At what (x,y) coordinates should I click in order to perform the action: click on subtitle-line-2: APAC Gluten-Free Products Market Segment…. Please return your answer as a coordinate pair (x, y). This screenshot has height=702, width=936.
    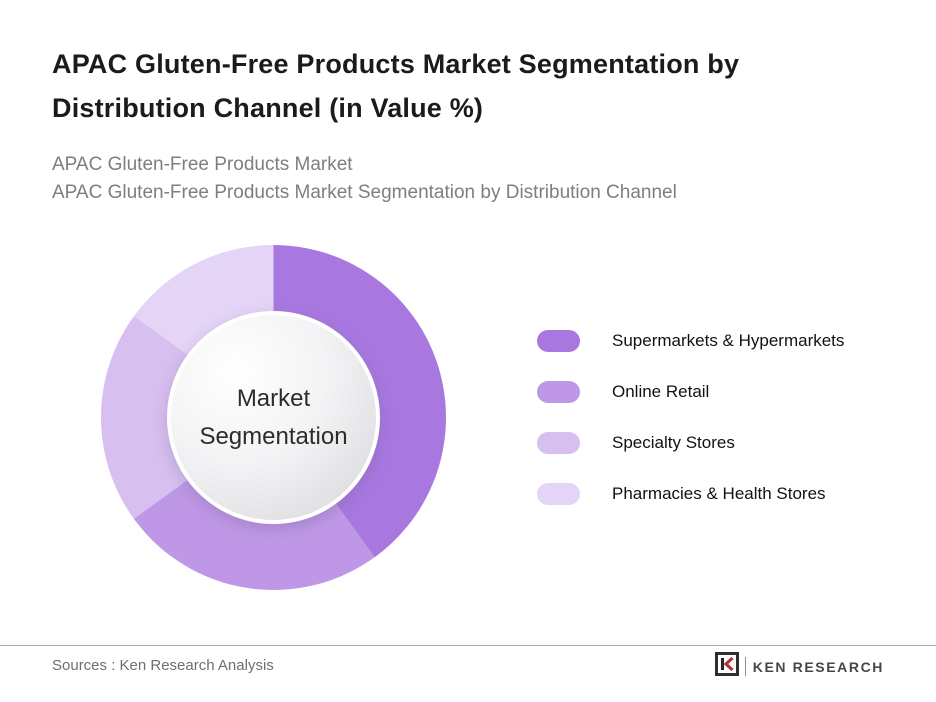
    Looking at the image, I should click on (364, 192).